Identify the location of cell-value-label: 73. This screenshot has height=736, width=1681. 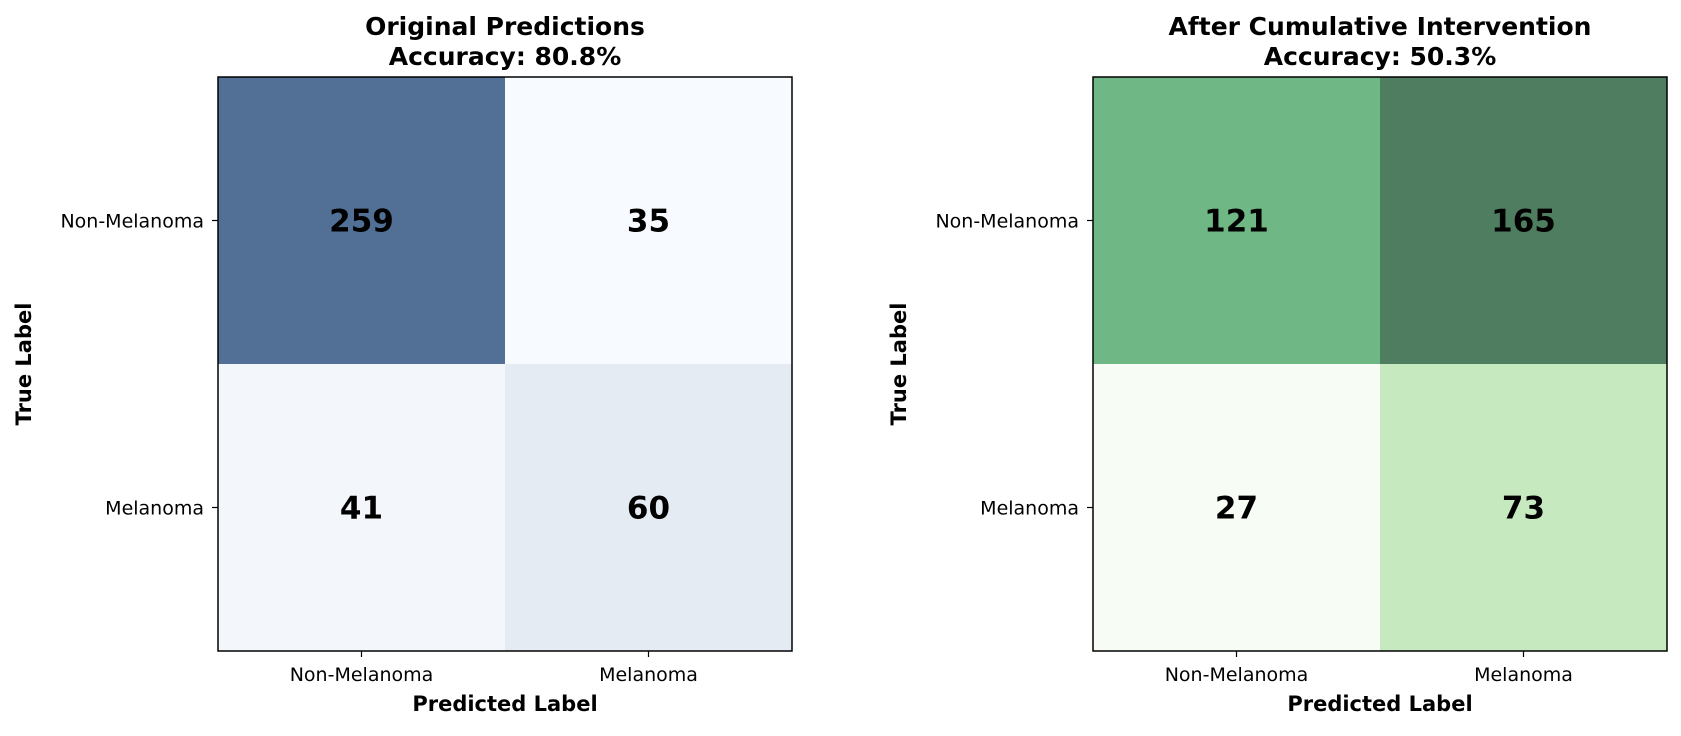
(1523, 509).